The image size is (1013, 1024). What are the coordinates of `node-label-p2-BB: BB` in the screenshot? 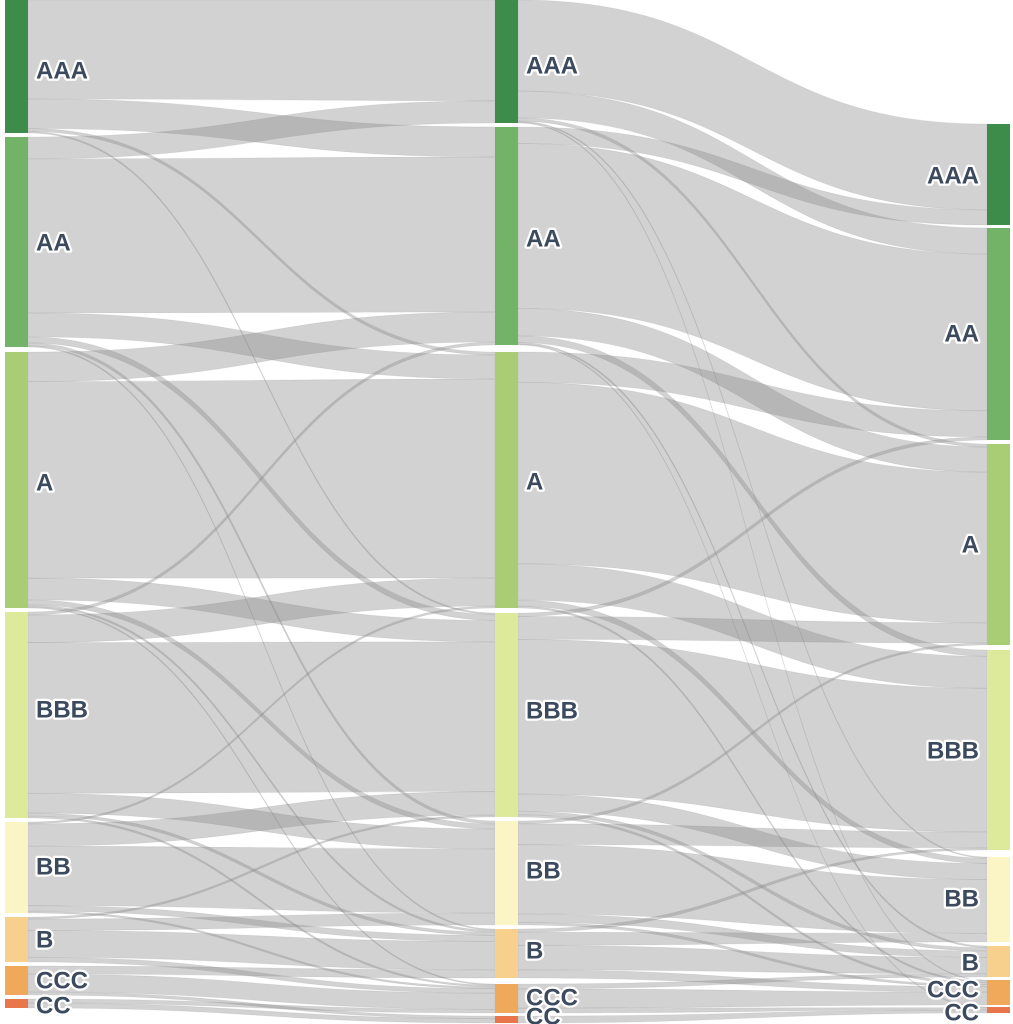 It's located at (543, 871).